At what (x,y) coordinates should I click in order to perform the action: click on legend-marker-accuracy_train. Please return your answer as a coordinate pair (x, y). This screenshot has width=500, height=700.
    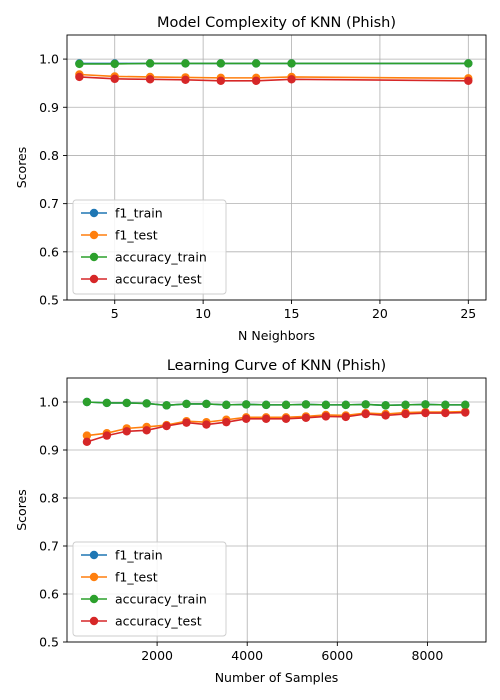
    Looking at the image, I should click on (94, 599).